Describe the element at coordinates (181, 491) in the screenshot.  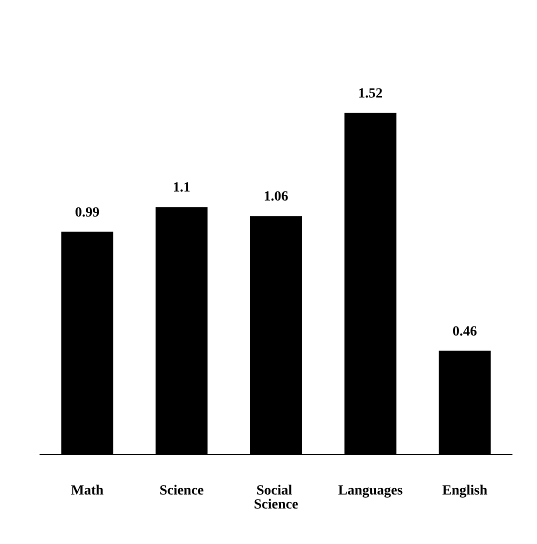
I see `x-tick-label: Science` at that location.